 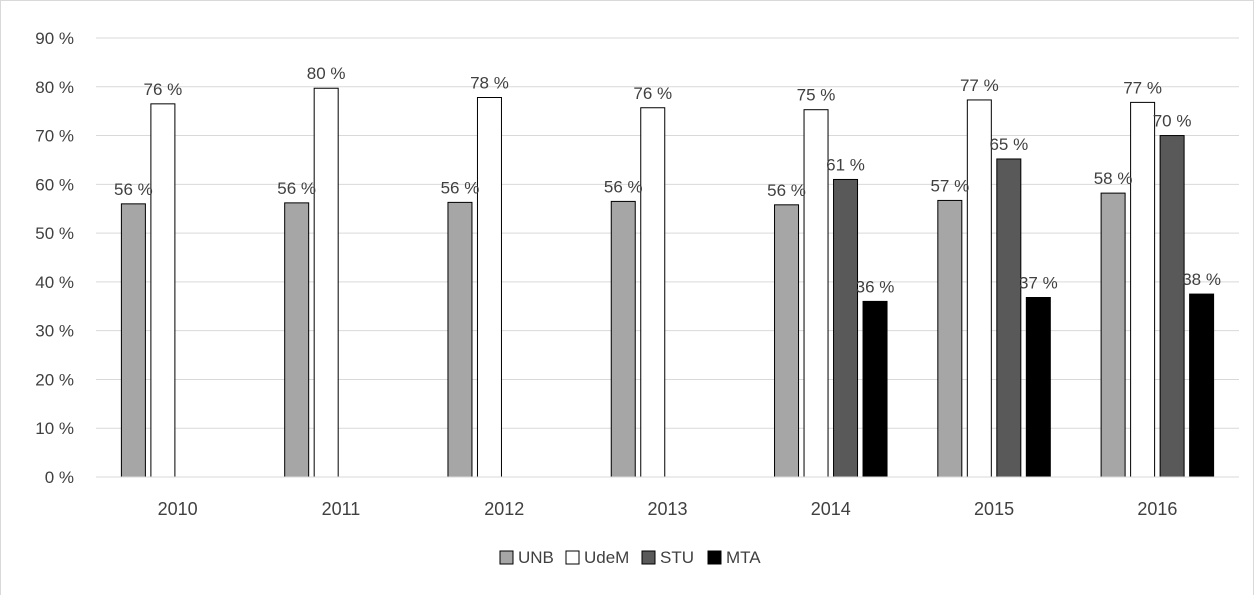 What do you see at coordinates (504, 509) in the screenshot?
I see `x-tick-label: 2012` at bounding box center [504, 509].